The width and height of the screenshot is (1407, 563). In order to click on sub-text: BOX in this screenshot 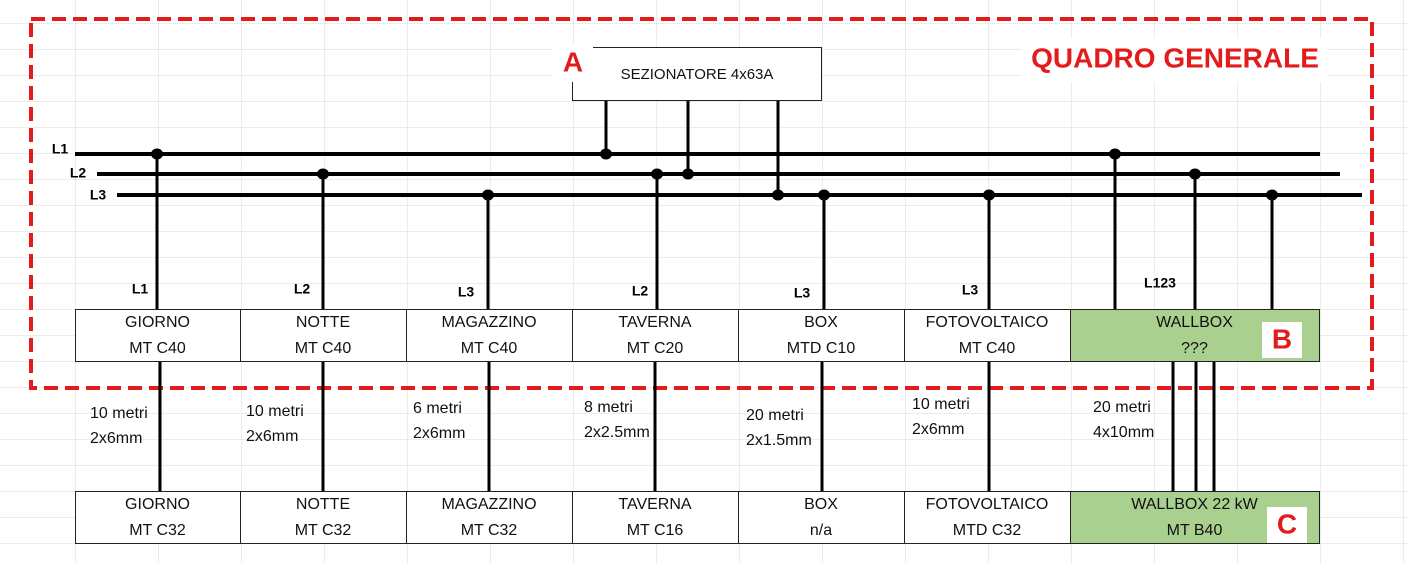, I will do `click(821, 504)`.